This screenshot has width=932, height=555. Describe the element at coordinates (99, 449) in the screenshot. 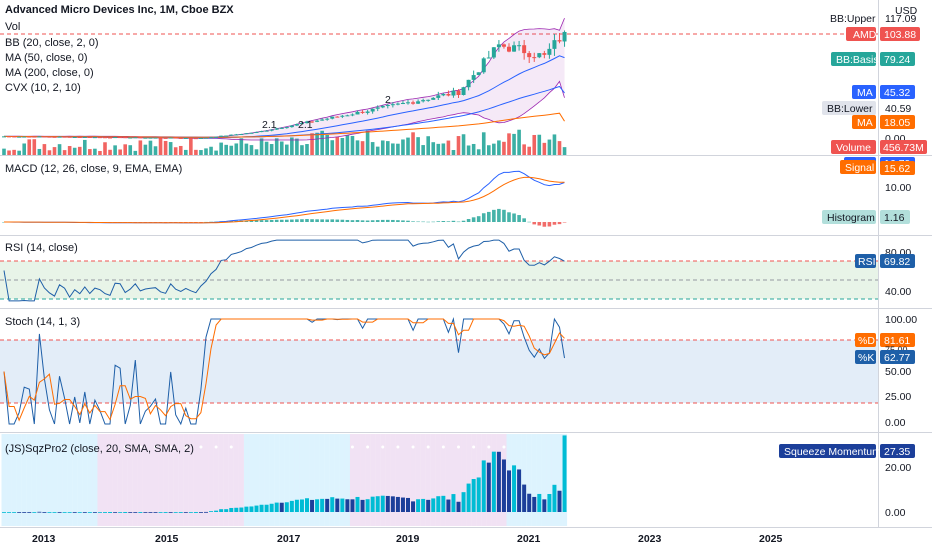

I see `legend-sqz: (JS)SqzPro2 (close, 20, SMA, SMA, 2)` at that location.